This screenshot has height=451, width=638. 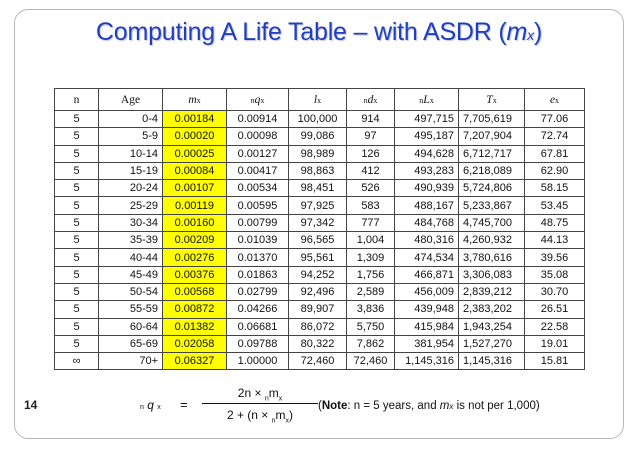 I want to click on mx-cell: 0.00160, so click(x=194, y=223).